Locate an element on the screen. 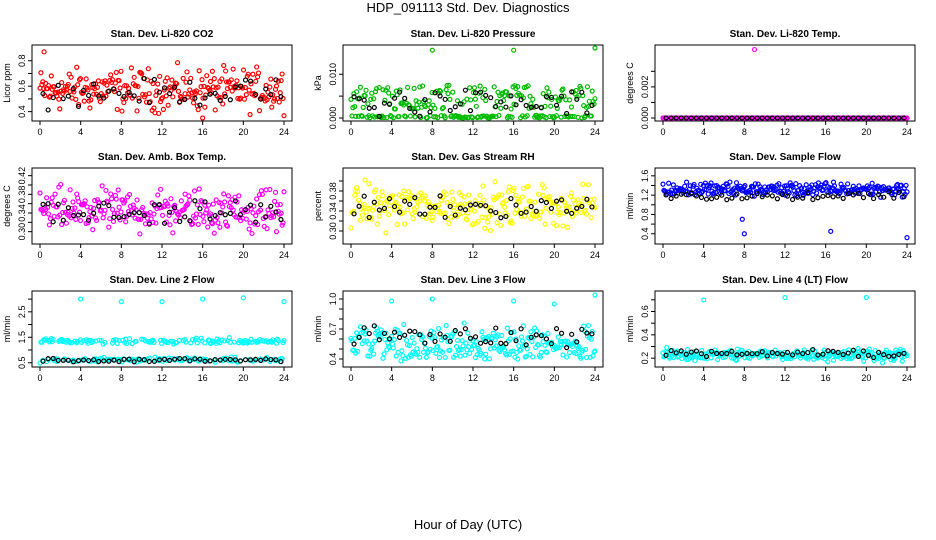 The width and height of the screenshot is (936, 540). x-tick-label: 4 is located at coordinates (391, 255).